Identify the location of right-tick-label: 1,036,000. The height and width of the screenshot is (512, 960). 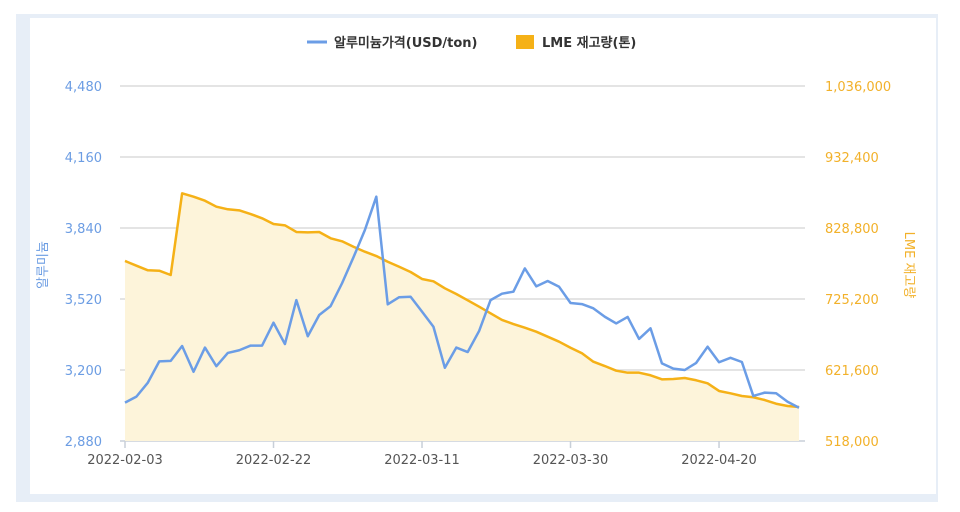
(858, 87).